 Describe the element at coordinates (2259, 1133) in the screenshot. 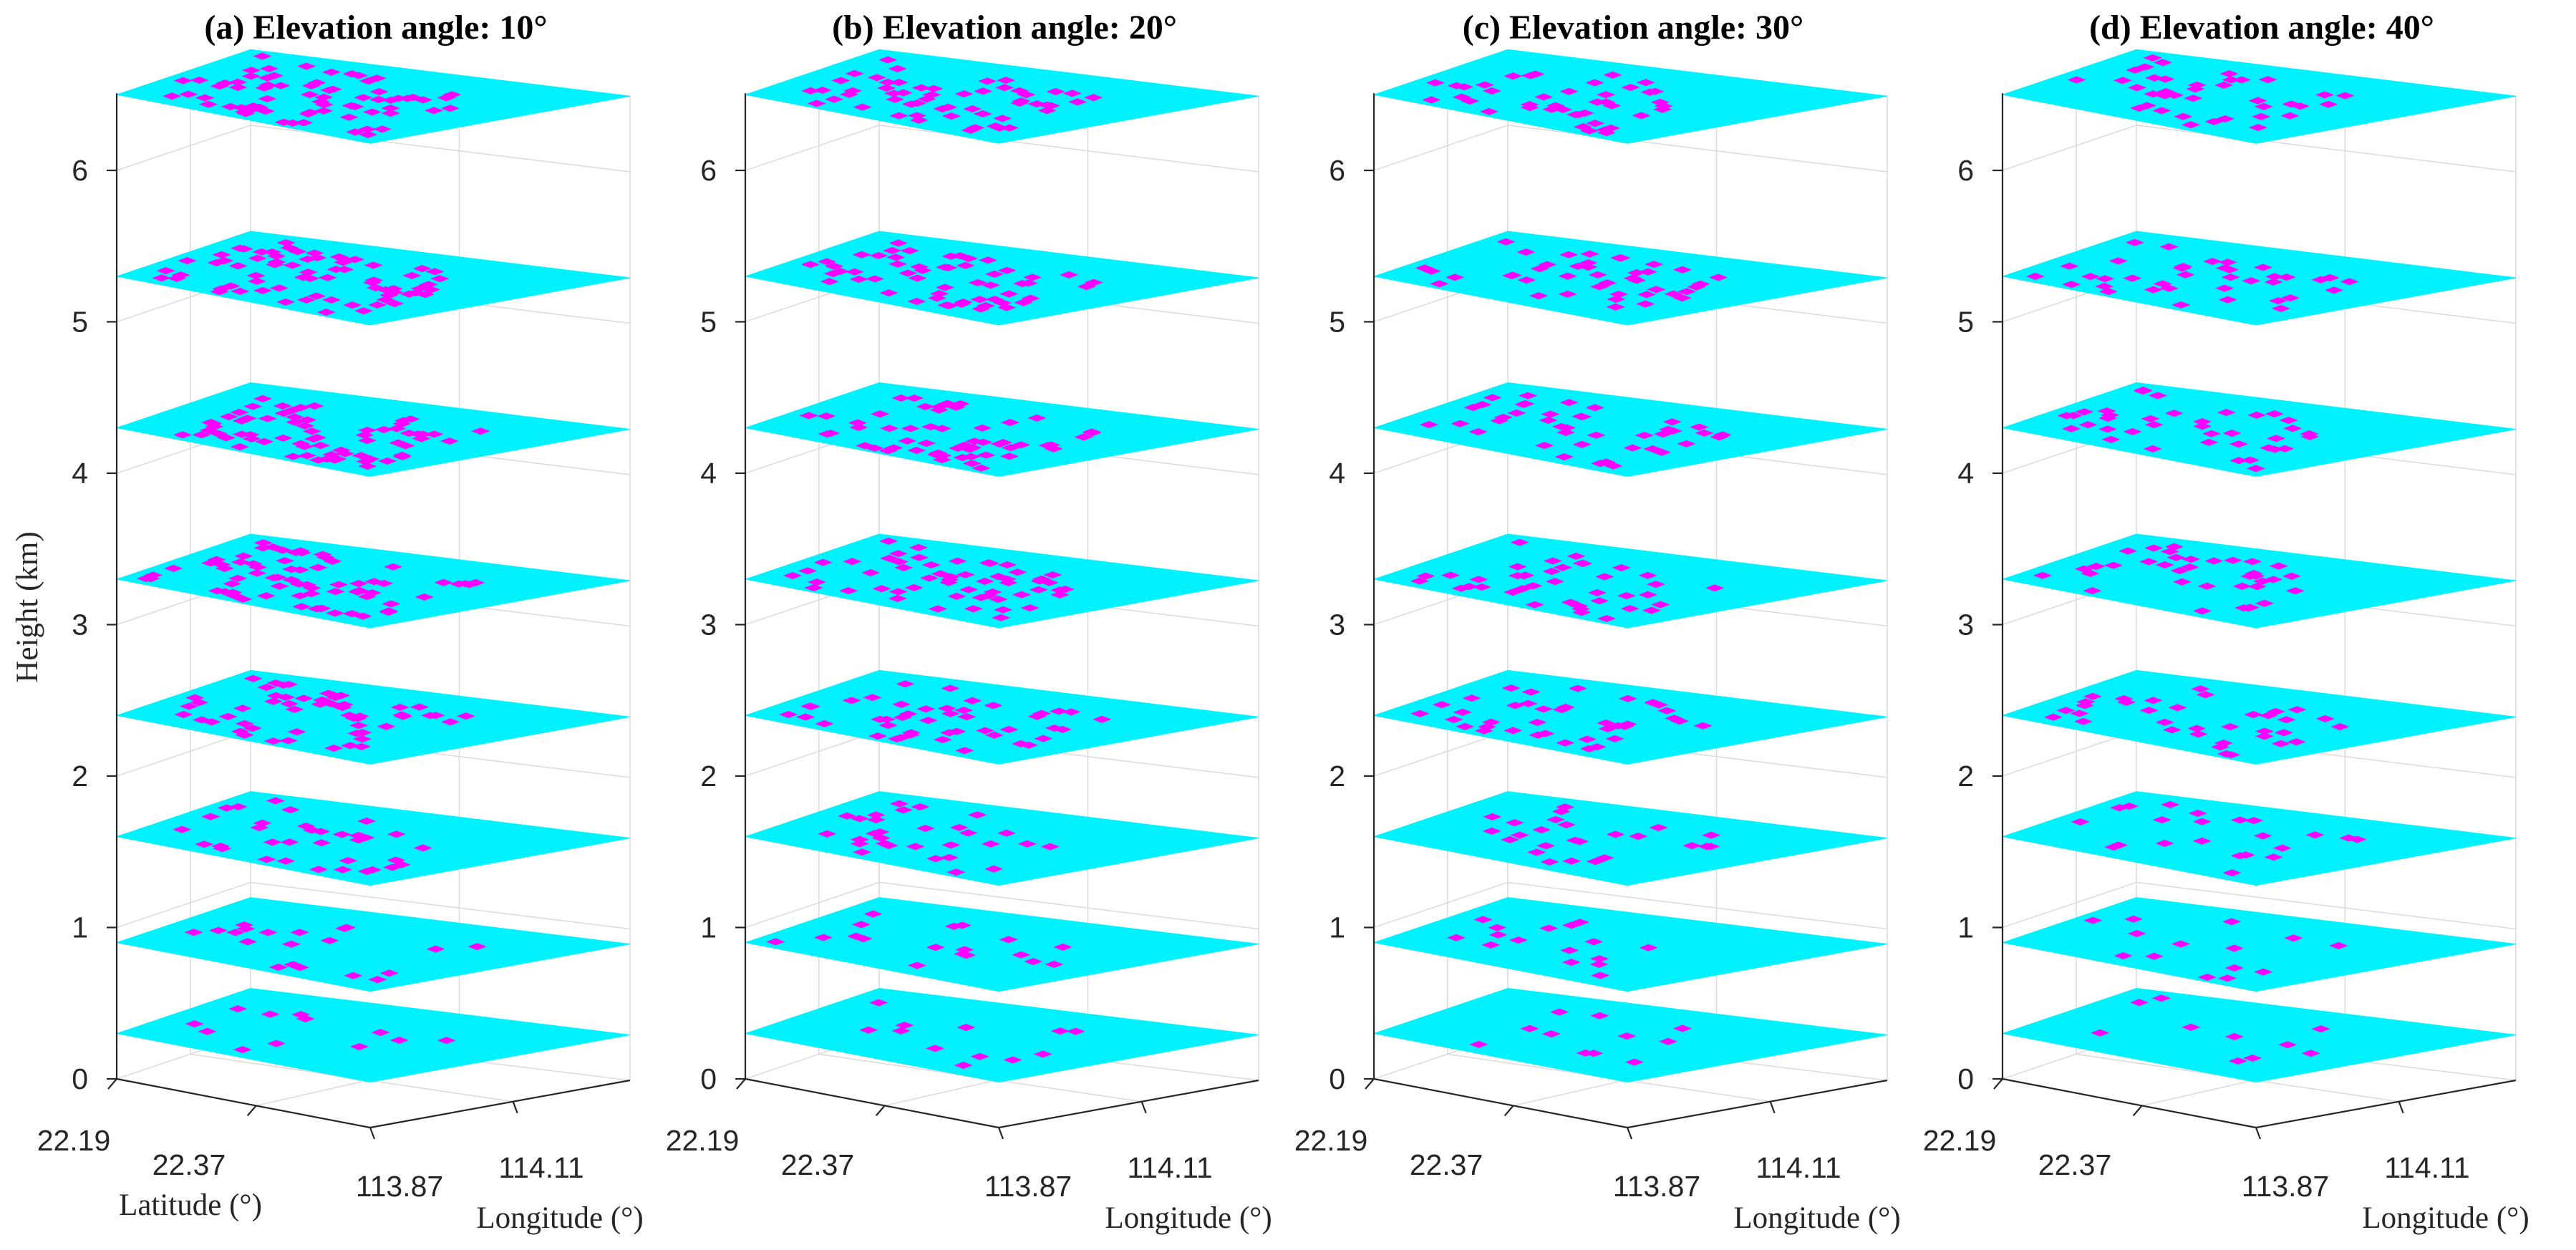

I see `lon-tick-mark` at that location.